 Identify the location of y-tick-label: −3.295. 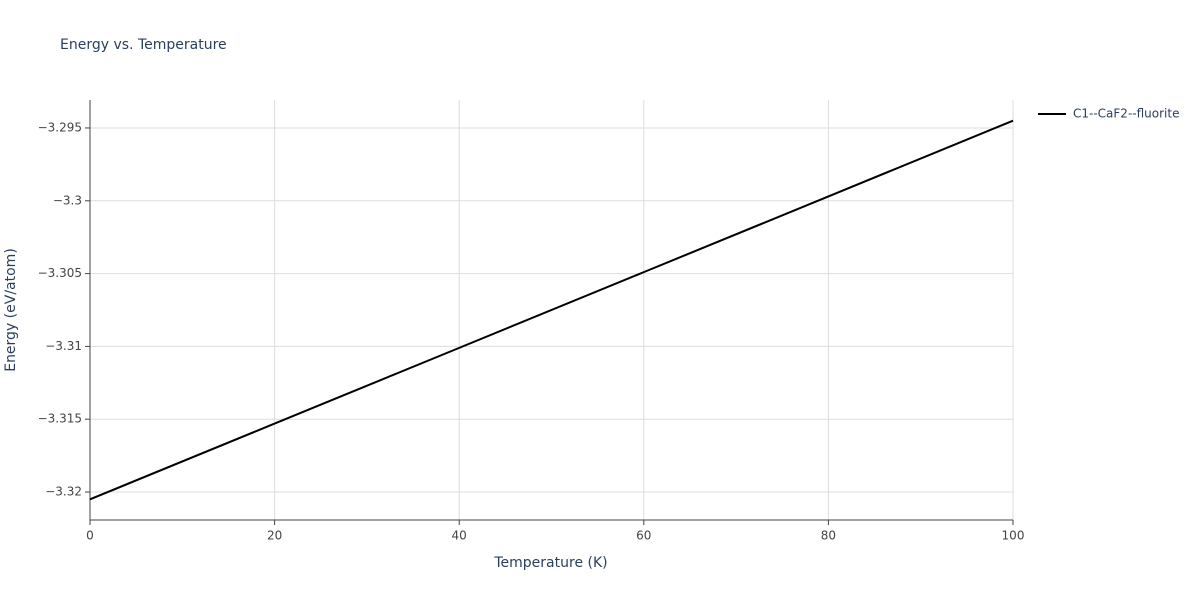
(60, 127).